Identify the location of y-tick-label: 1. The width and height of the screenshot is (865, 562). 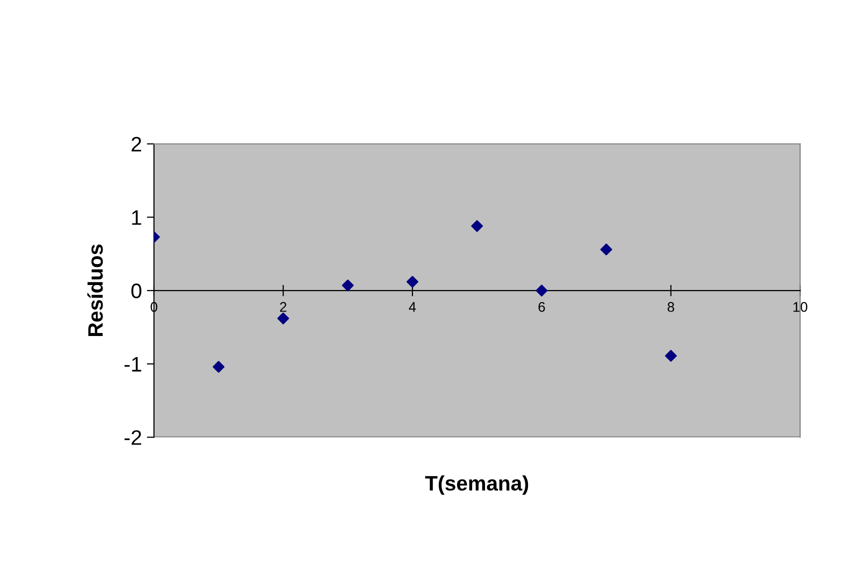
(137, 217).